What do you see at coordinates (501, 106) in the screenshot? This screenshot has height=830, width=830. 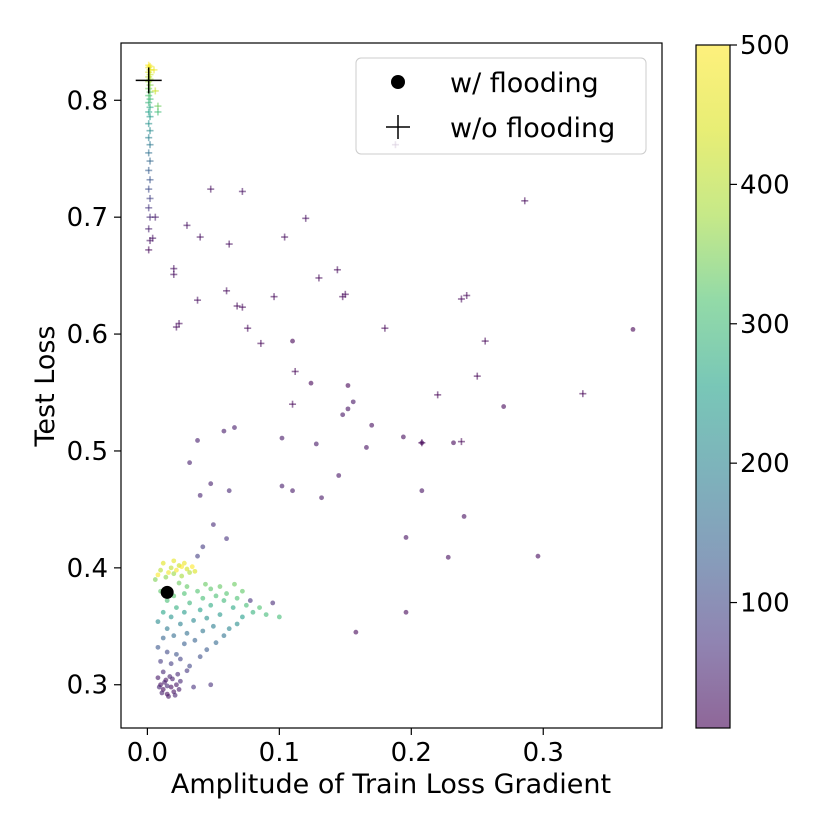 I see `legend: w/ flooding w/o flooding` at bounding box center [501, 106].